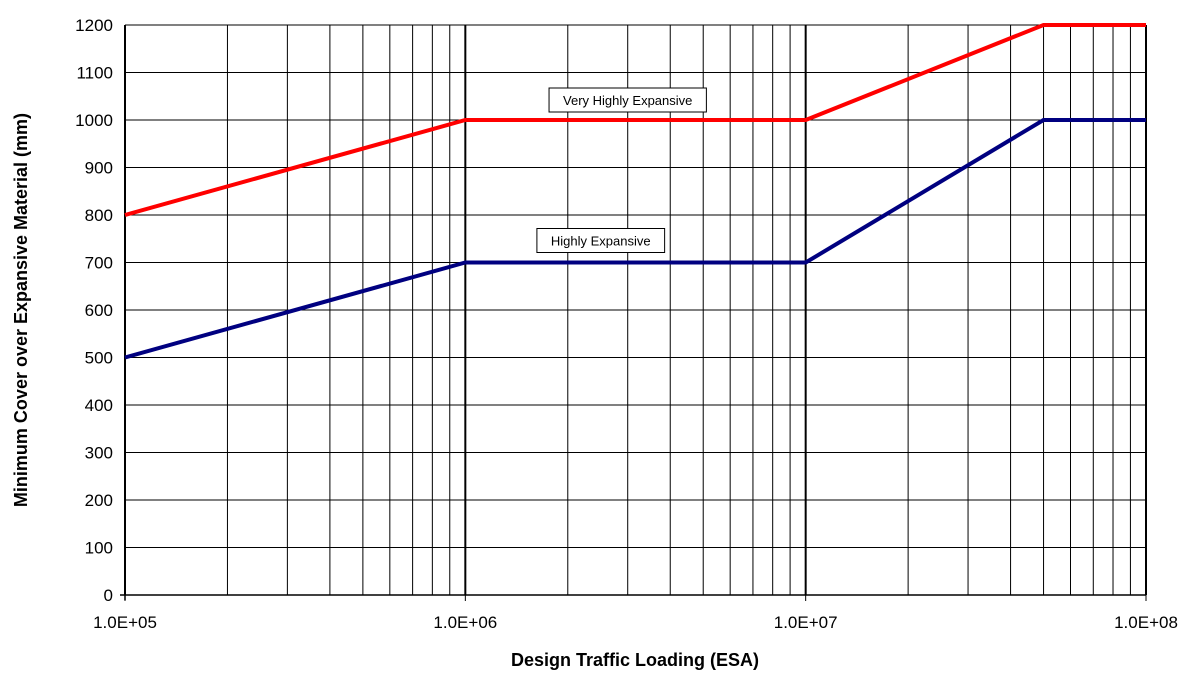 This screenshot has height=673, width=1193. What do you see at coordinates (99, 405) in the screenshot?
I see `y-tick-label: 400` at bounding box center [99, 405].